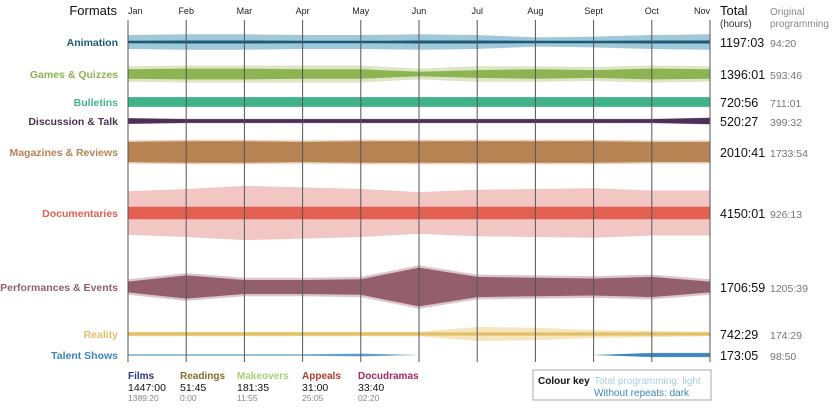  Describe the element at coordinates (92, 43) in the screenshot. I see `label-animation: Animation` at that location.